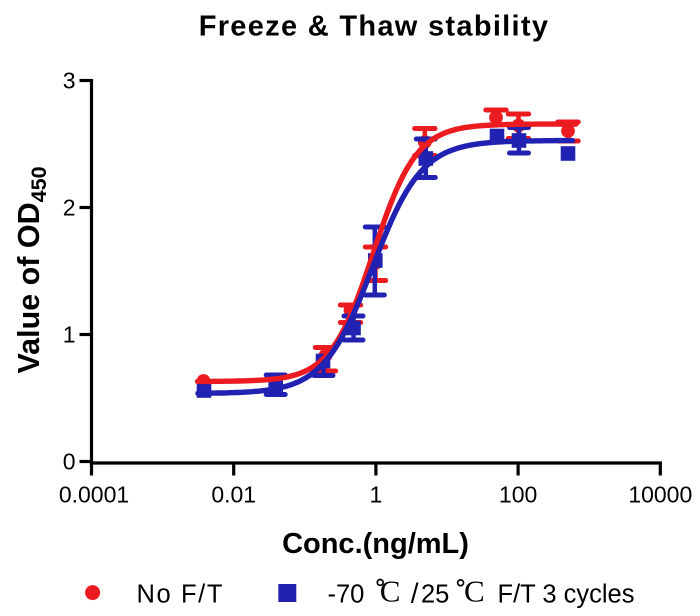 This screenshot has height=616, width=700. What do you see at coordinates (233, 494) in the screenshot?
I see `svg-text: 0.01` at bounding box center [233, 494].